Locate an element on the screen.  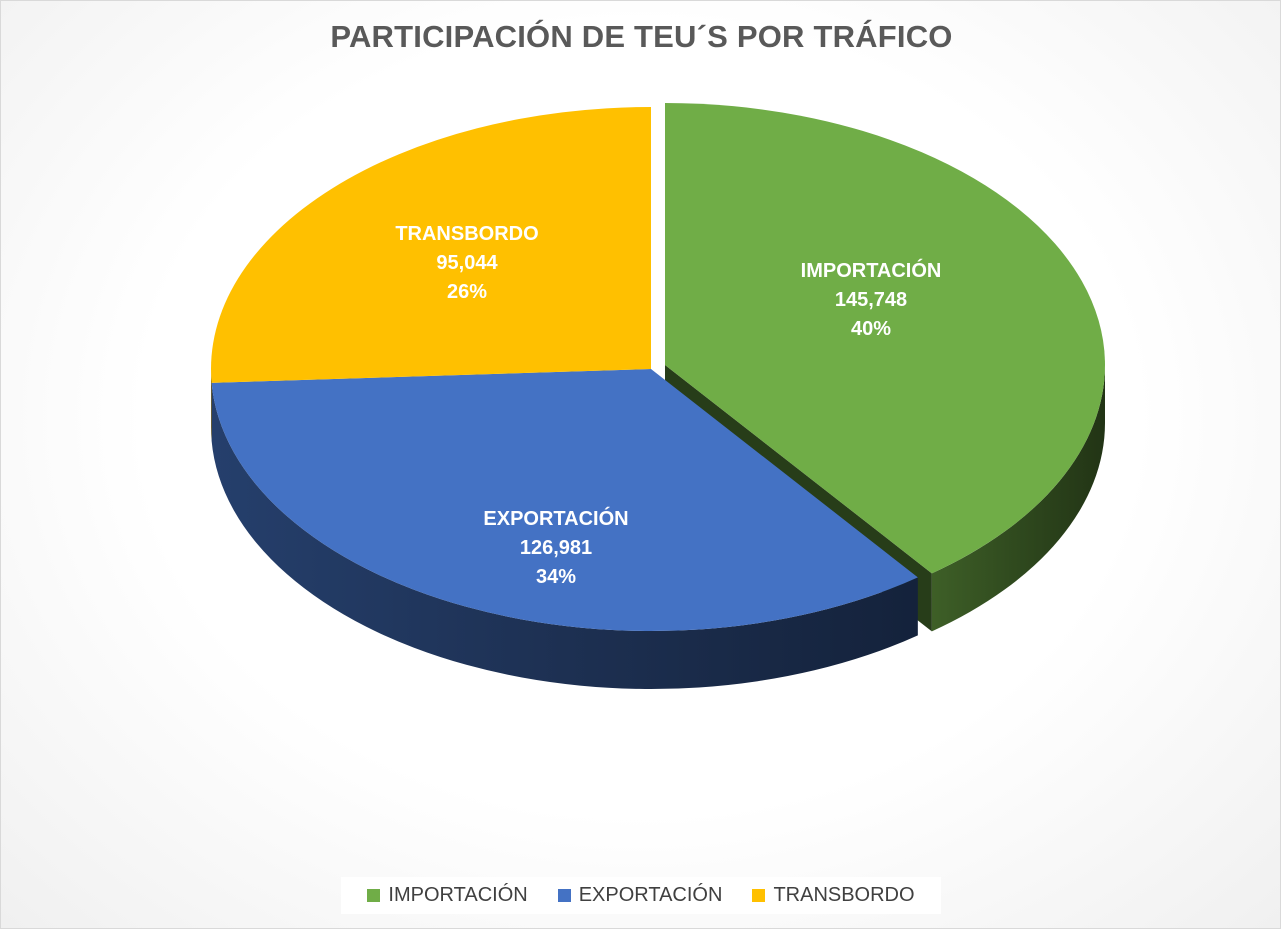
legend-item-importacion: IMPORTACIÓN is located at coordinates (447, 895).